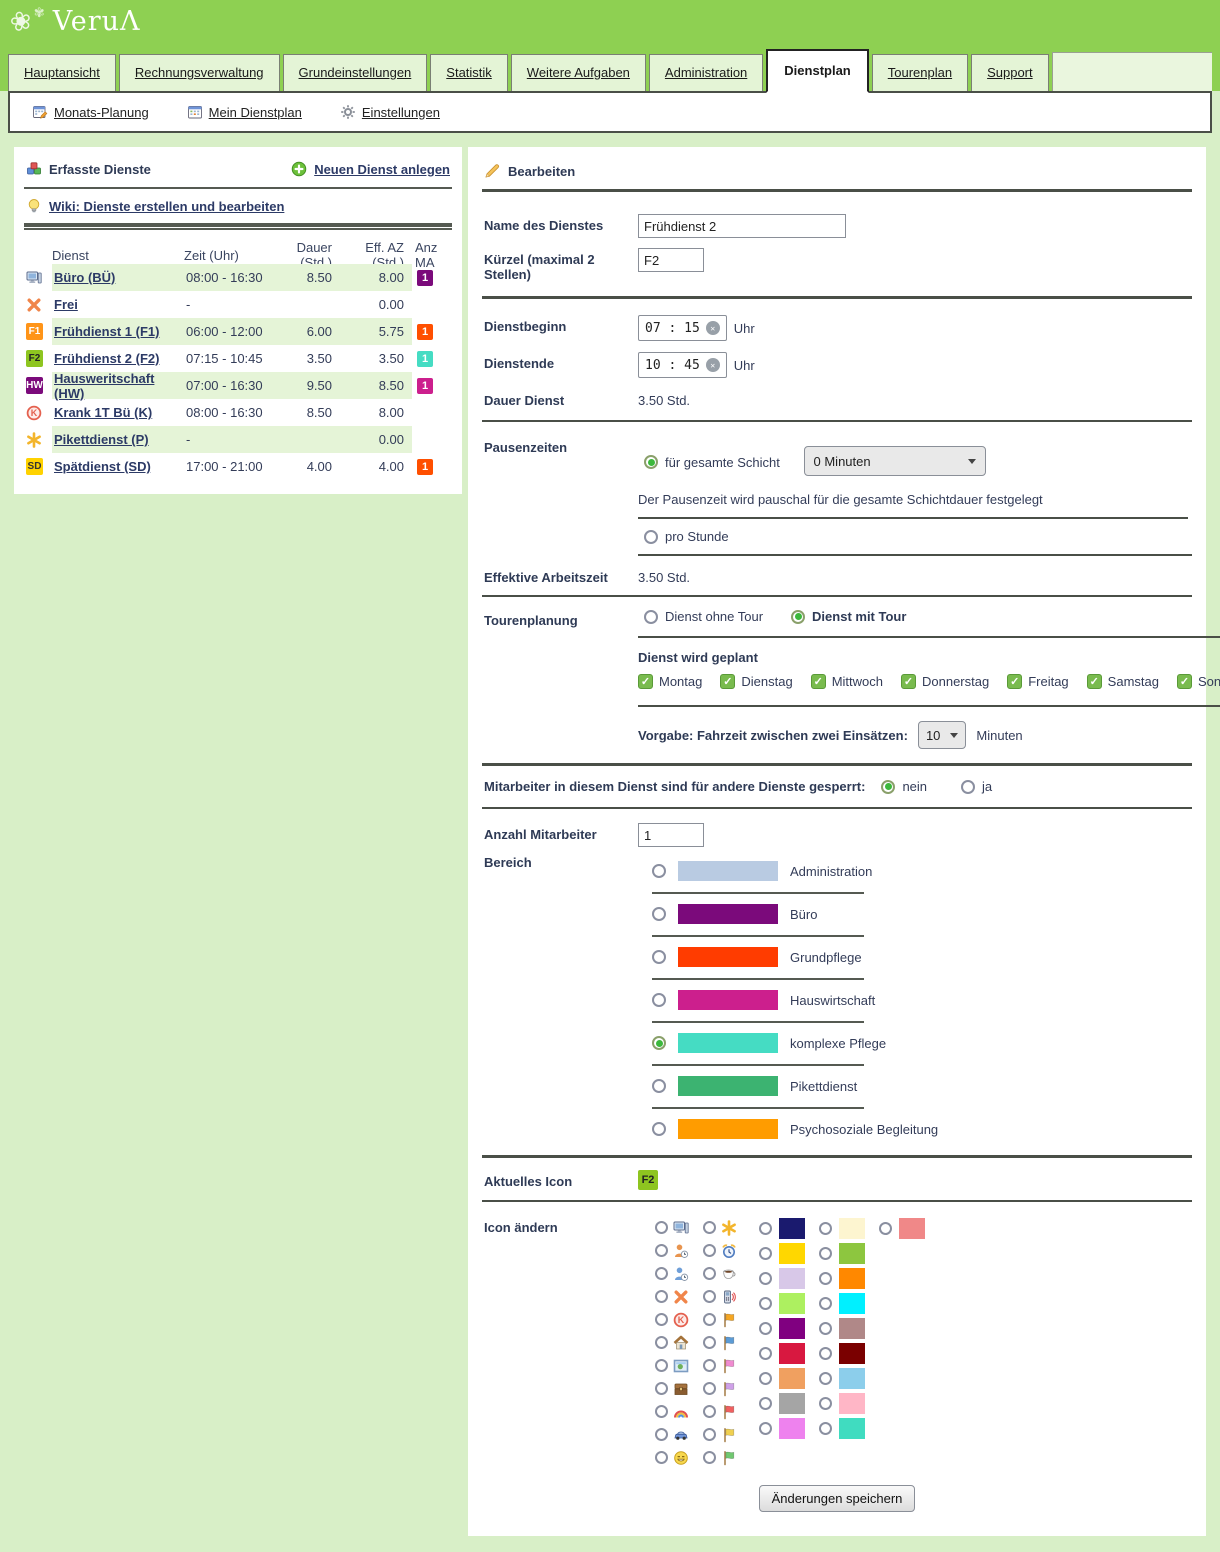 The width and height of the screenshot is (1220, 1552). I want to click on color-option-40dcc0, so click(842, 1428).